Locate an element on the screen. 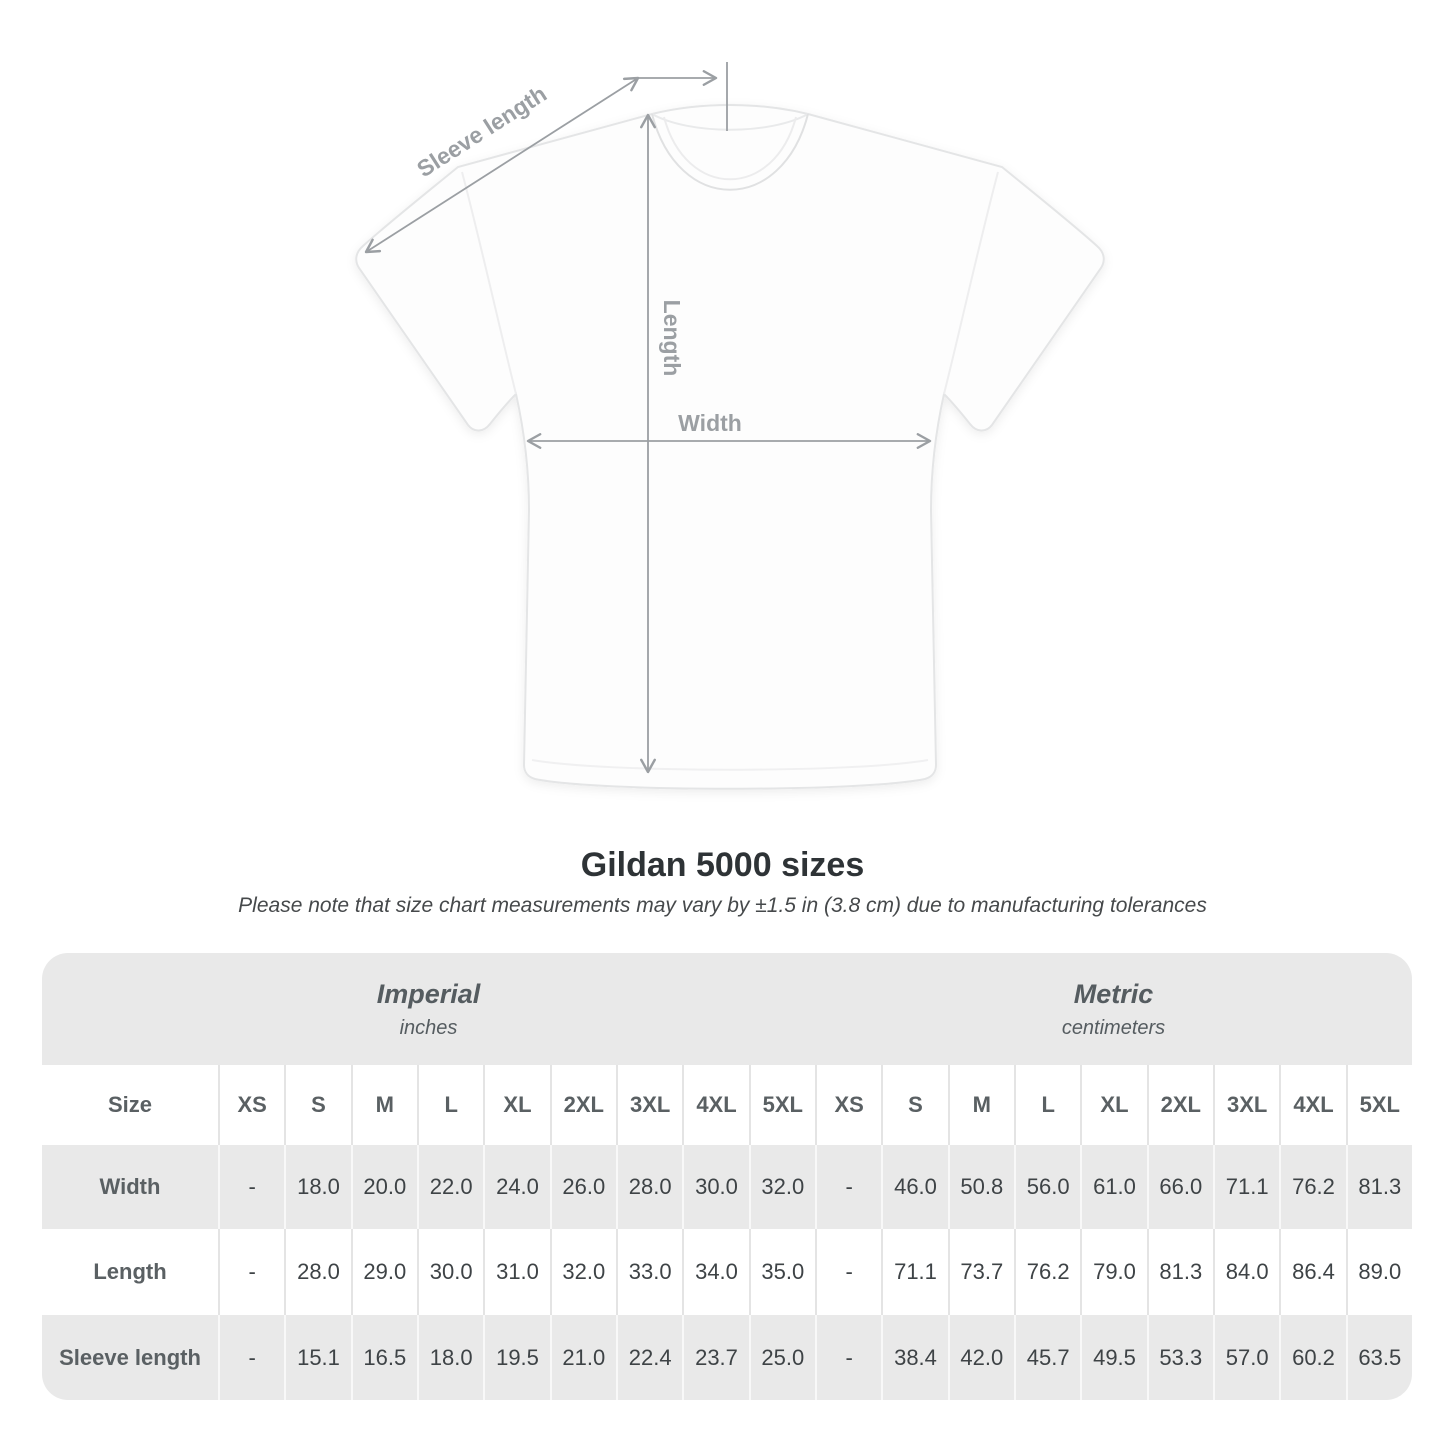 Image resolution: width=1445 pixels, height=1445 pixels. column-header-metric-m: M is located at coordinates (980, 1105).